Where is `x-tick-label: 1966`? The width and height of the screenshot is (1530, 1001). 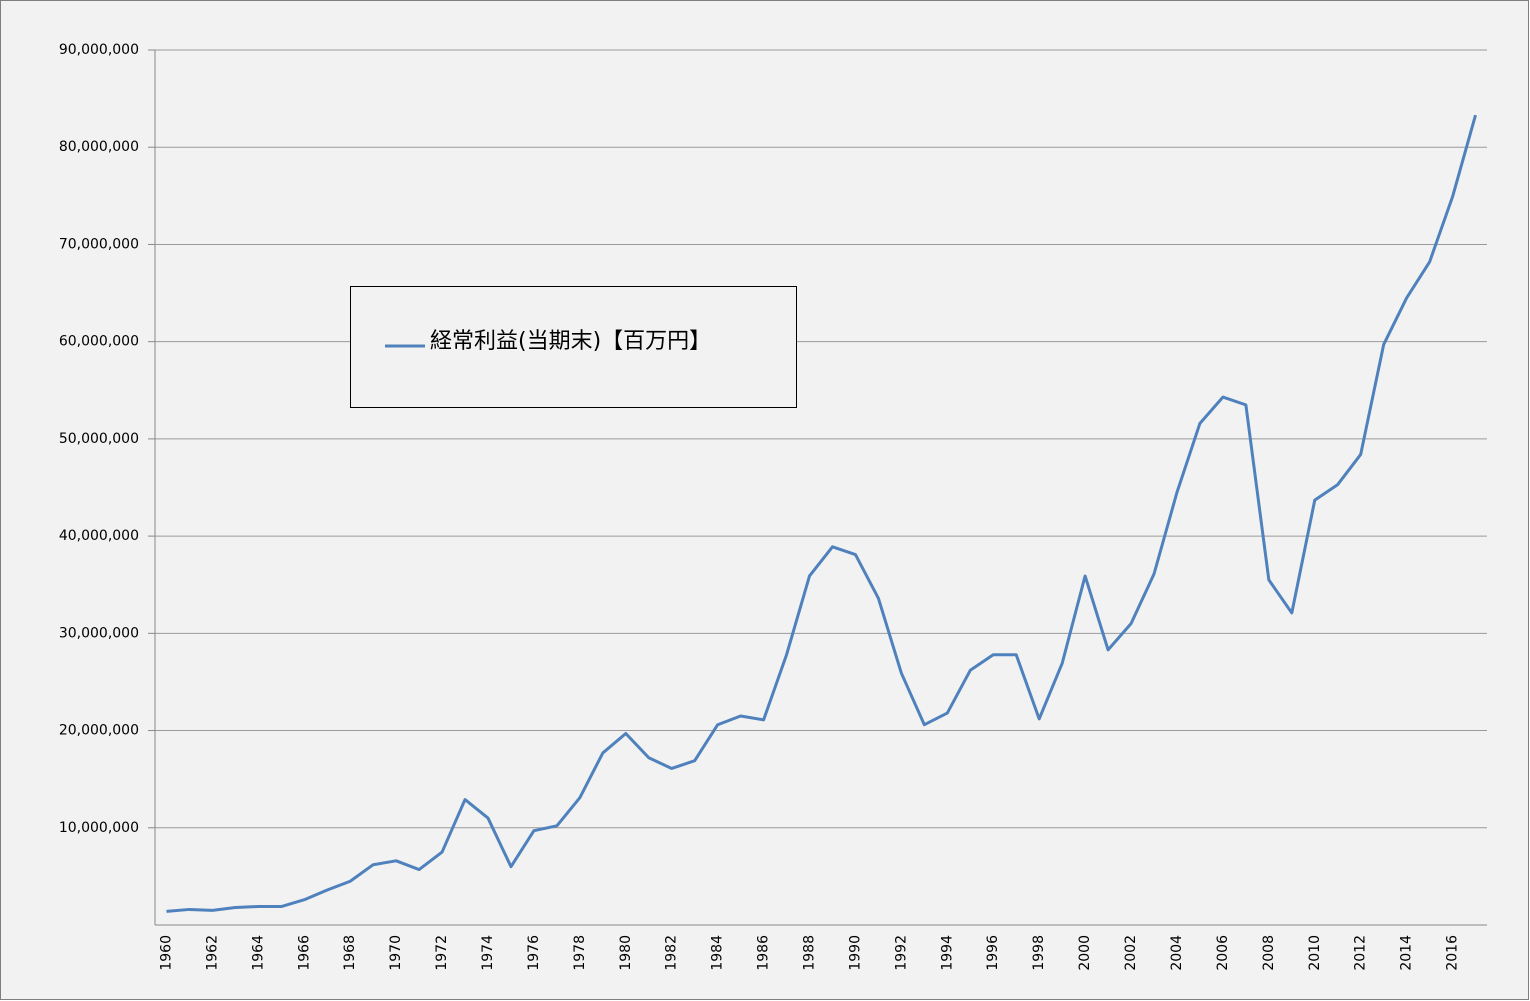
x-tick-label: 1966 is located at coordinates (304, 953).